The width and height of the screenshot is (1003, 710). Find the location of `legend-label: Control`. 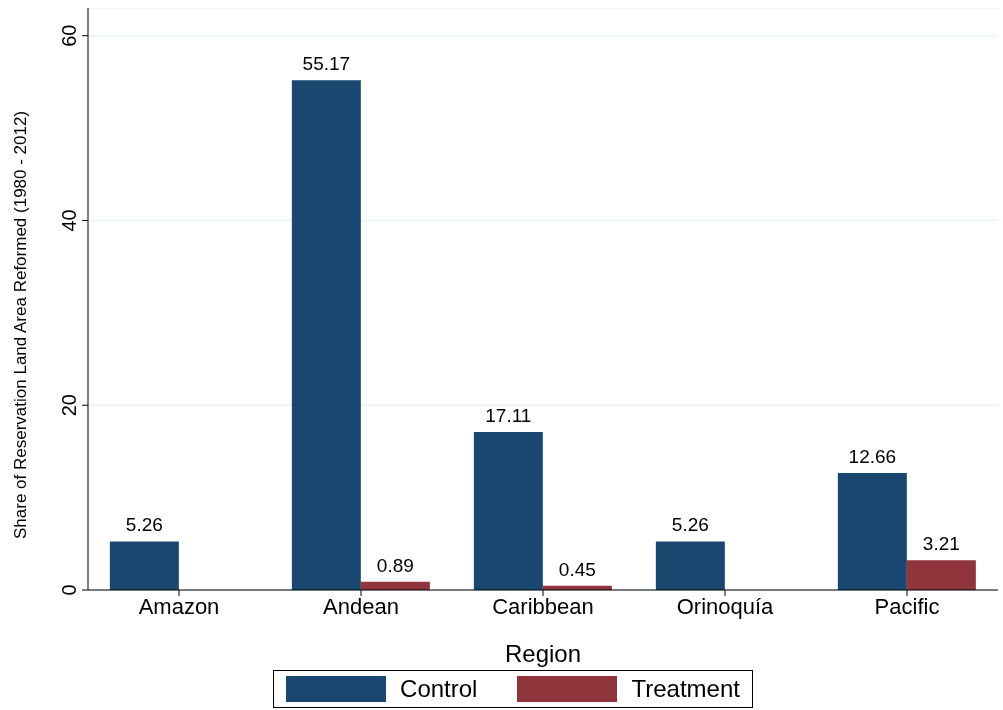

legend-label: Control is located at coordinates (439, 689).